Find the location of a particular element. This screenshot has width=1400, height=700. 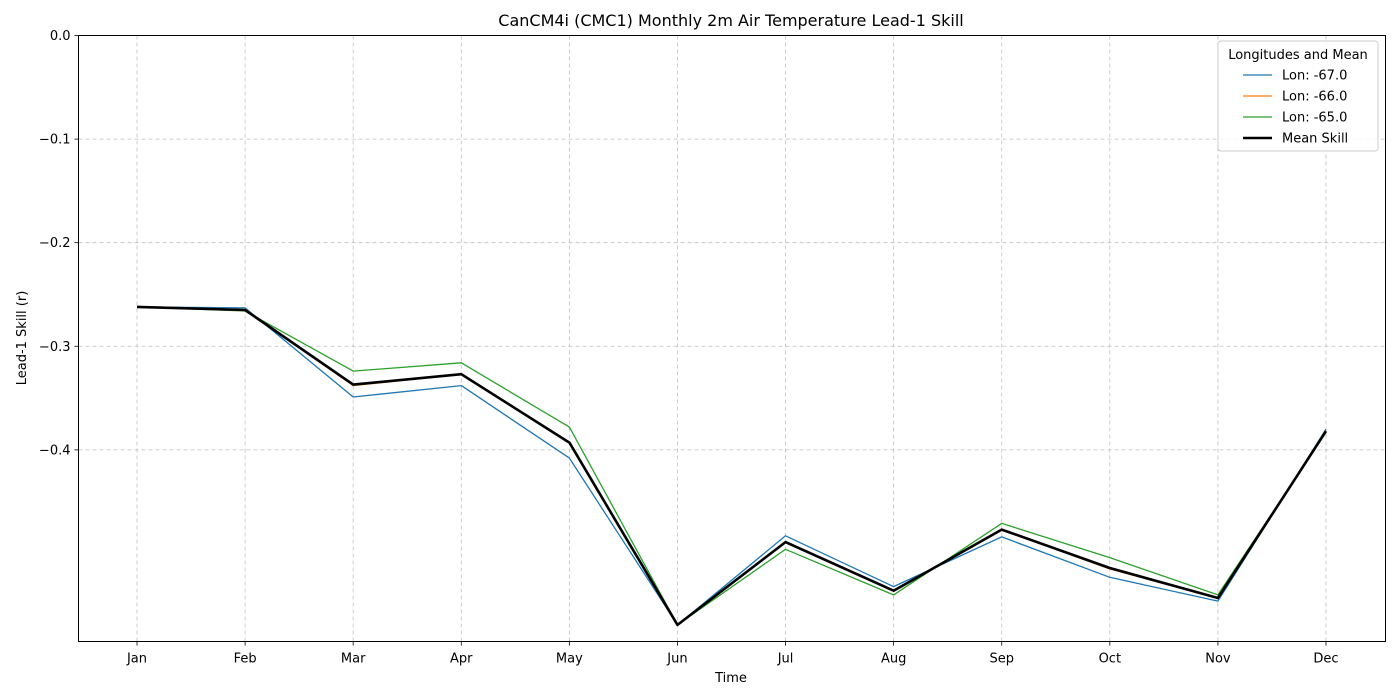

x-tick-label: Jan is located at coordinates (136, 659).